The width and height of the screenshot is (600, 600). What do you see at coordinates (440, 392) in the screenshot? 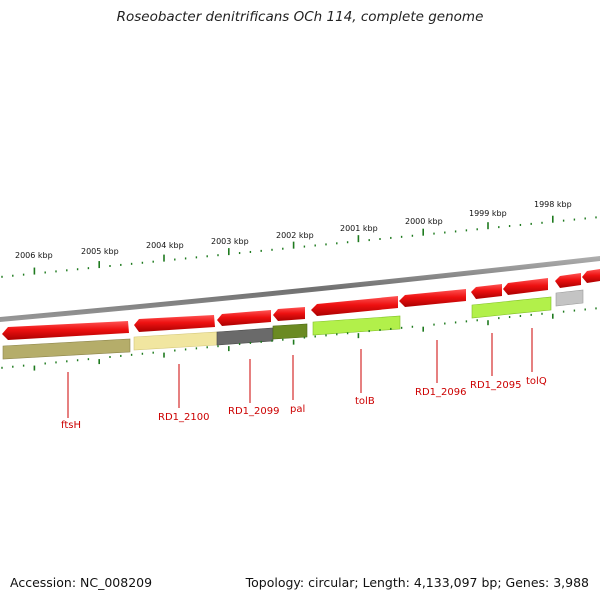
I see `gene-label-RD1_2096: RD1_2096` at bounding box center [440, 392].